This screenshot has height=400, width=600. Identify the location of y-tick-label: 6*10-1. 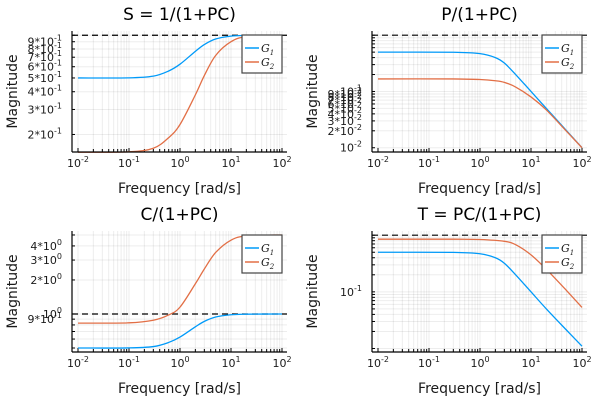
(45, 66).